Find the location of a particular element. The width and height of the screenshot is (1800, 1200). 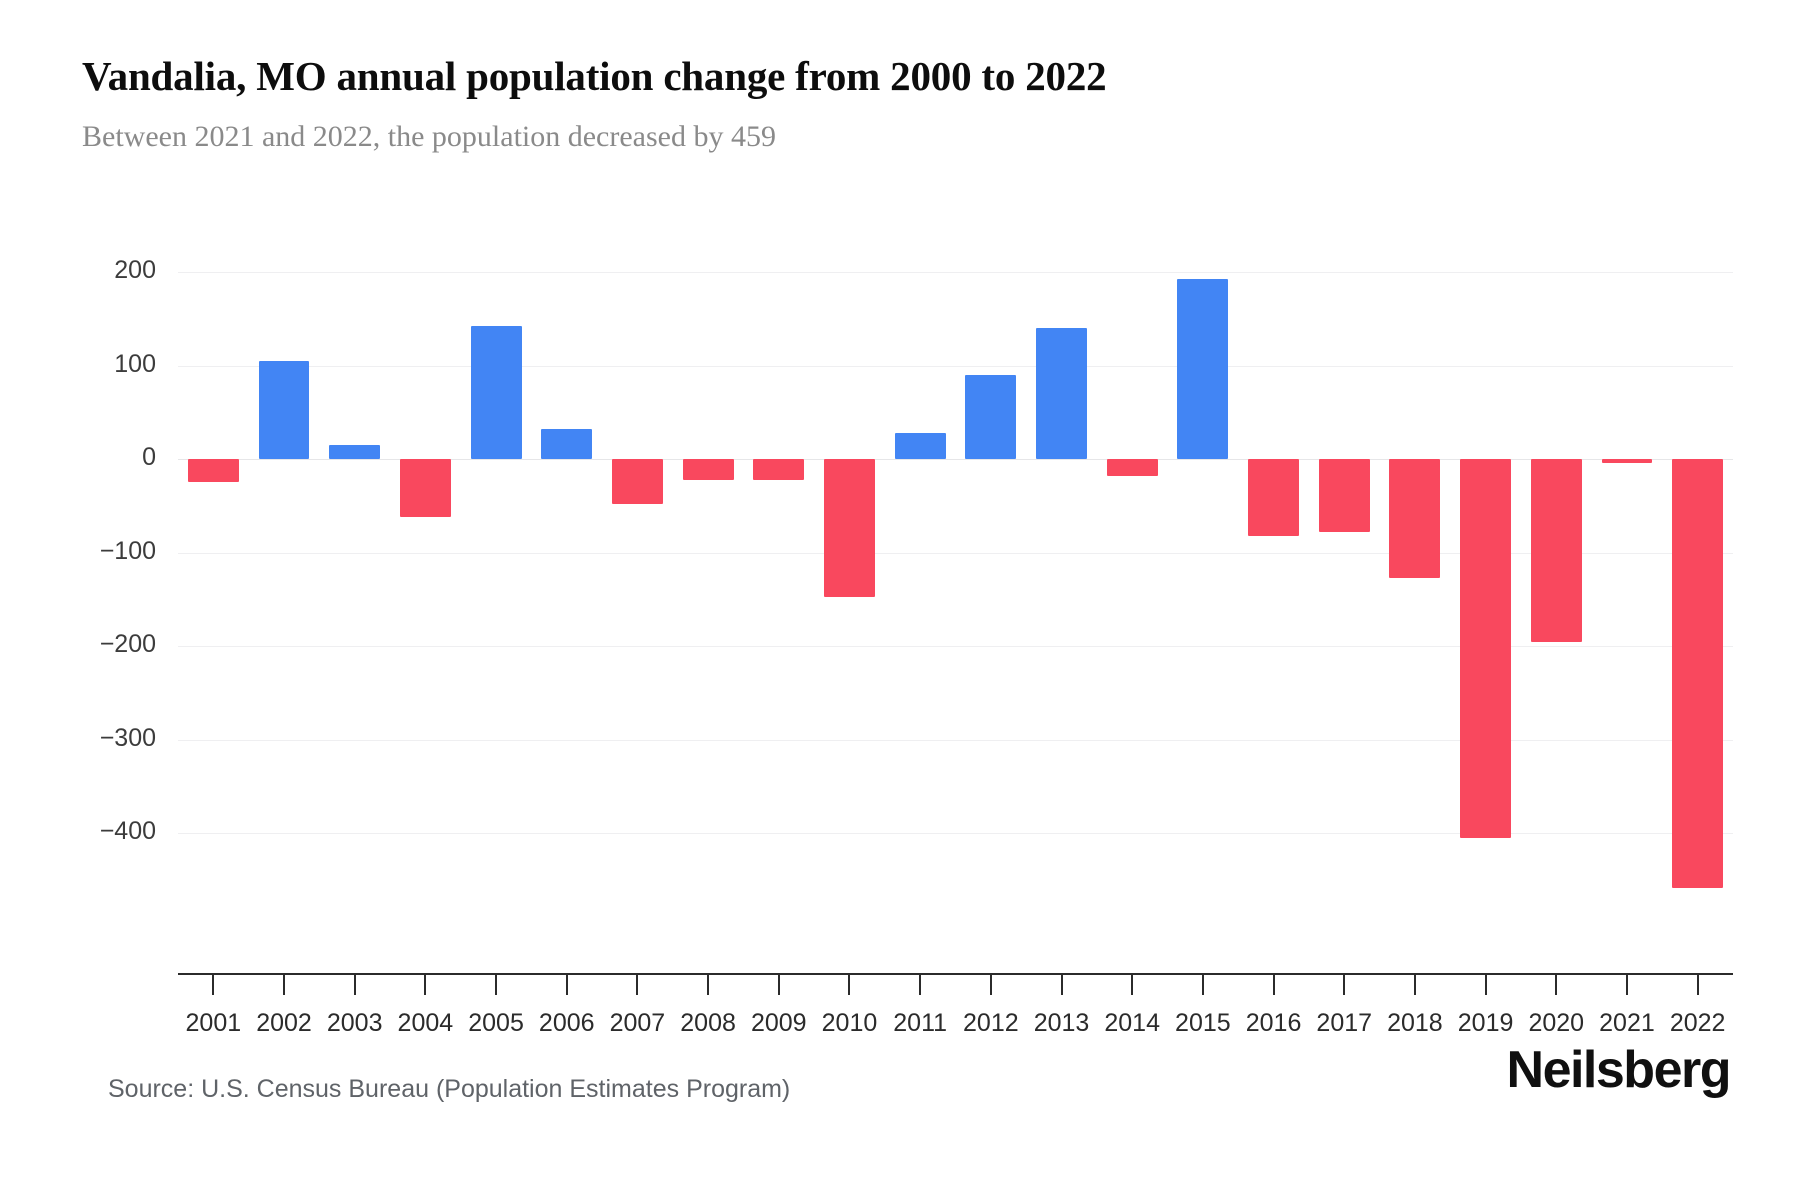

bar-2006 is located at coordinates (567, 444).